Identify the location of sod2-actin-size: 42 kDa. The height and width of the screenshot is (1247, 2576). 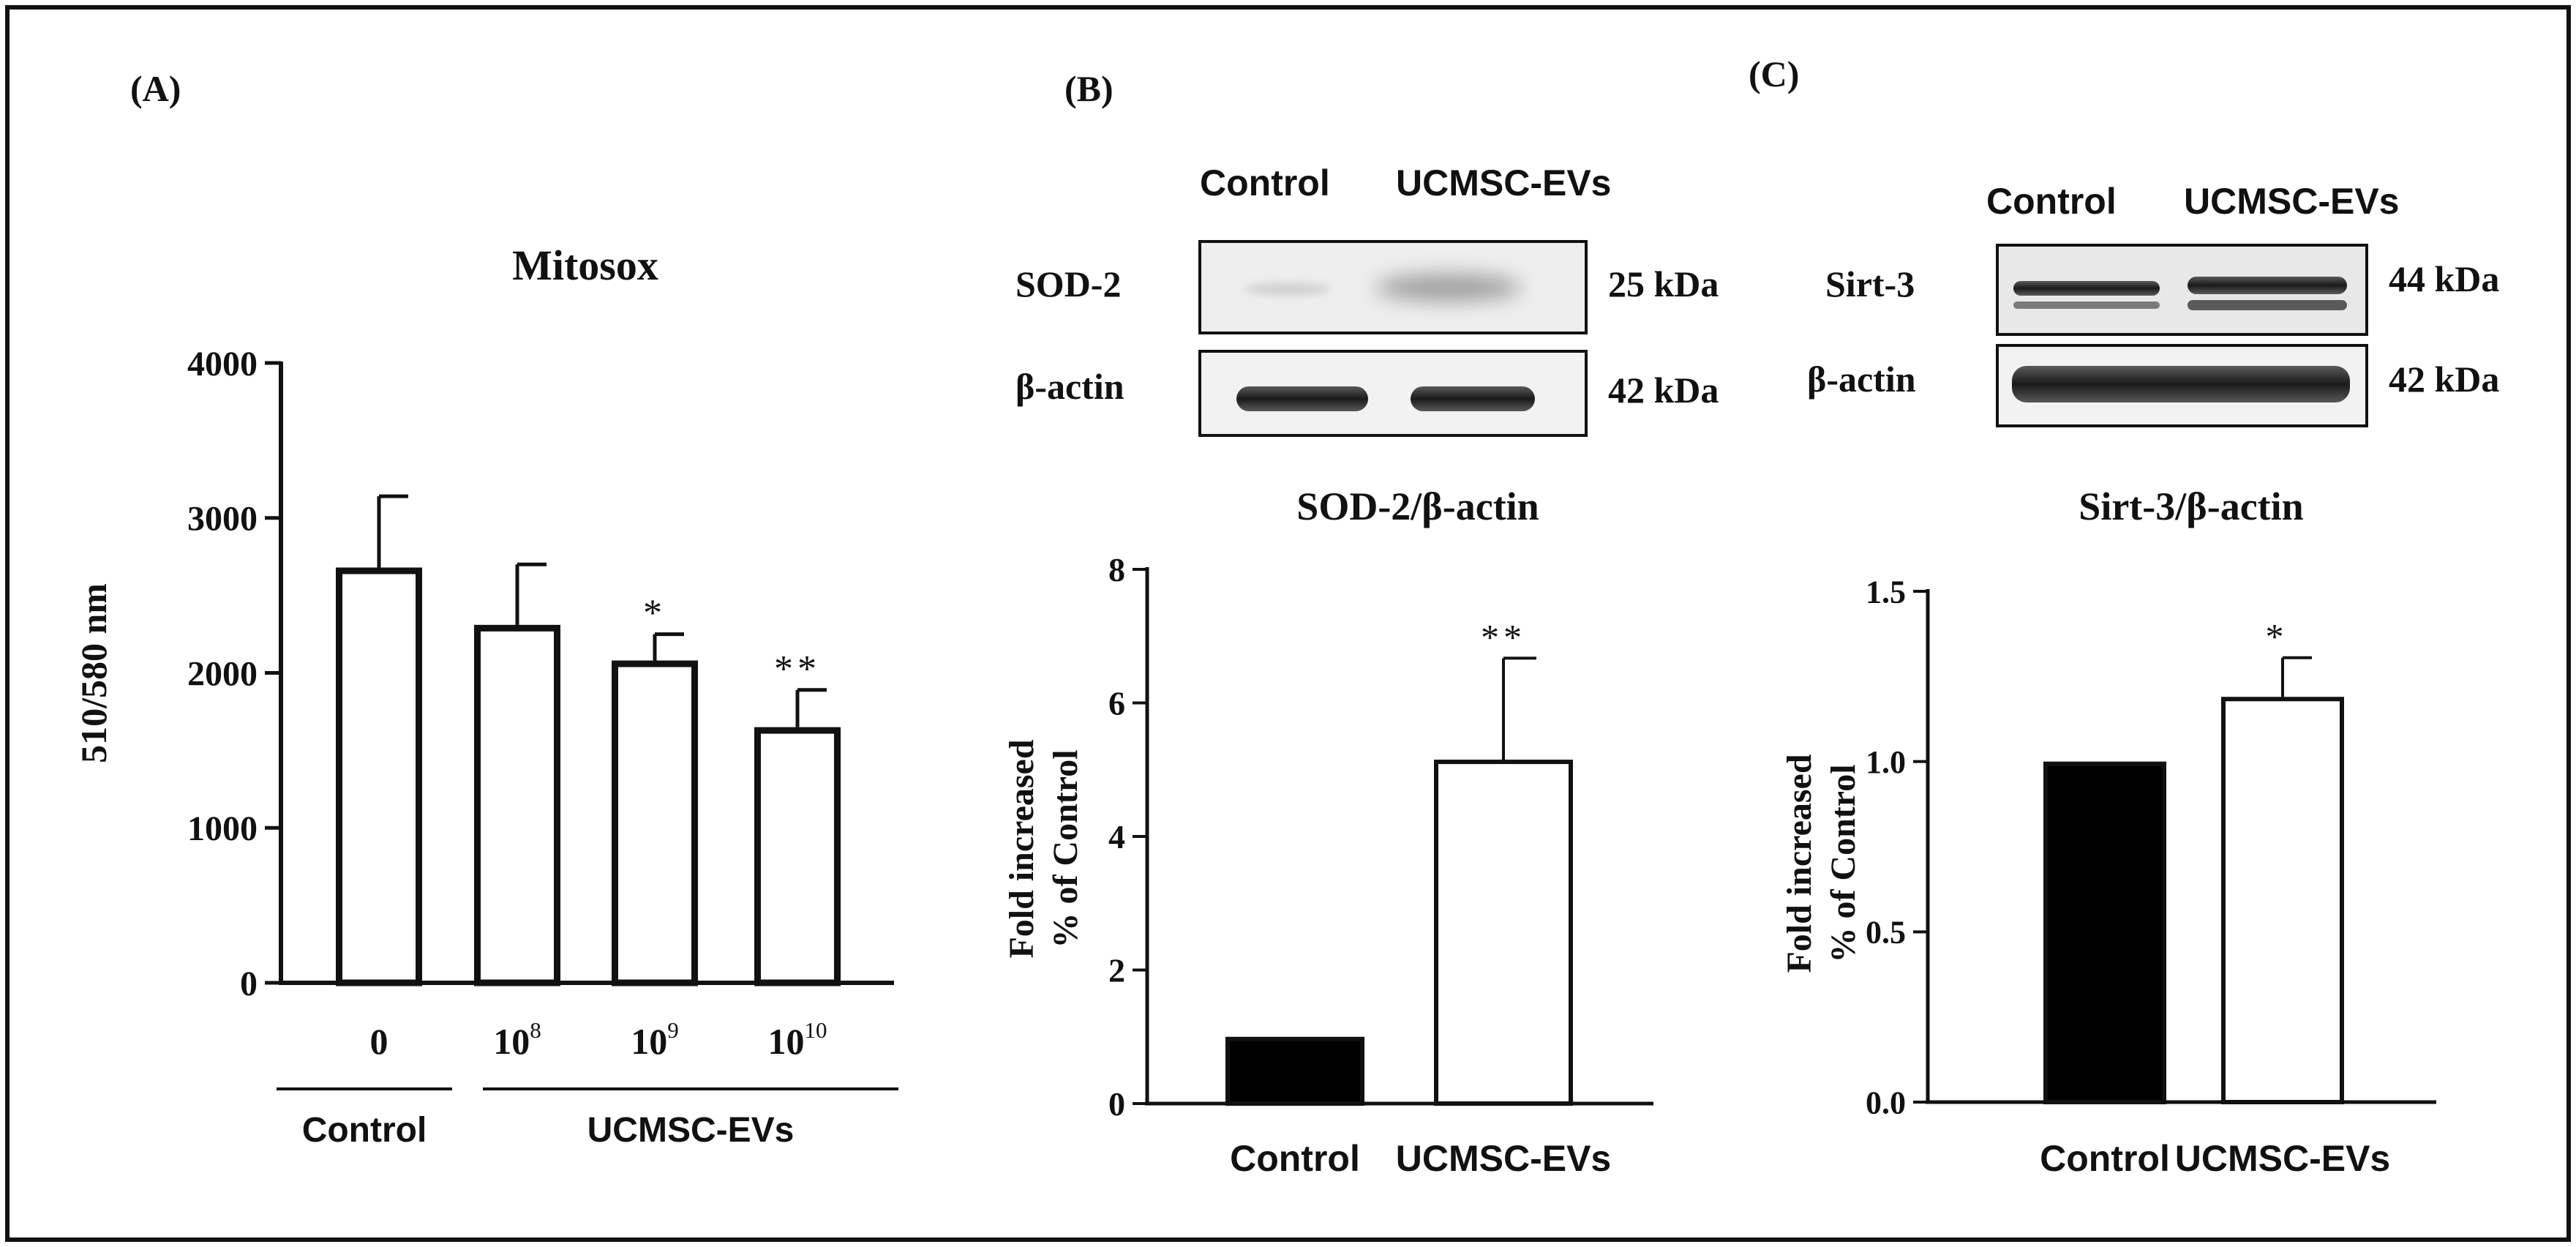
(1663, 390).